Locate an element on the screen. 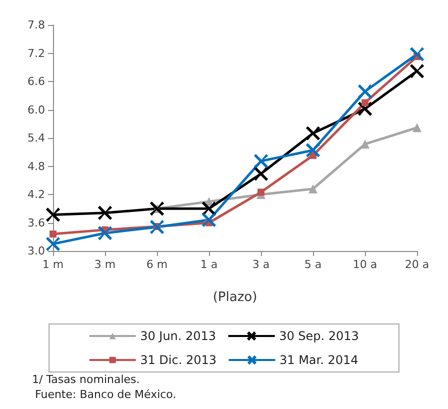 This screenshot has width=448, height=409. x-axis-title: (Plazo) is located at coordinates (235, 297).